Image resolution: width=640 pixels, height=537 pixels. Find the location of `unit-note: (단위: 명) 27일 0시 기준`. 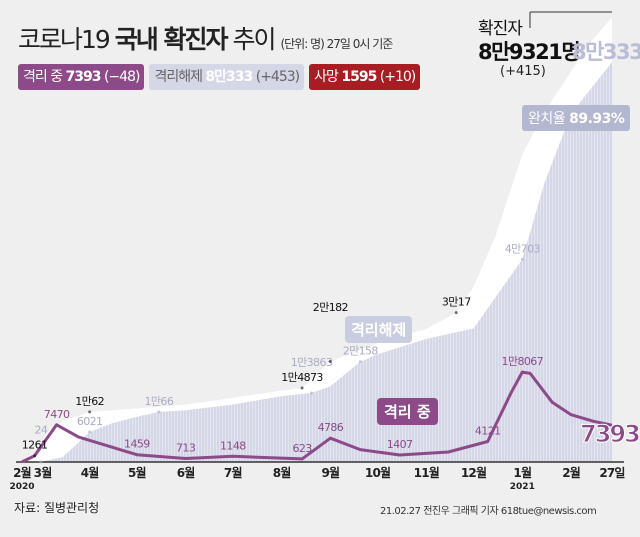

unit-note: (단위: 명) 27일 0시 기준 is located at coordinates (336, 44).